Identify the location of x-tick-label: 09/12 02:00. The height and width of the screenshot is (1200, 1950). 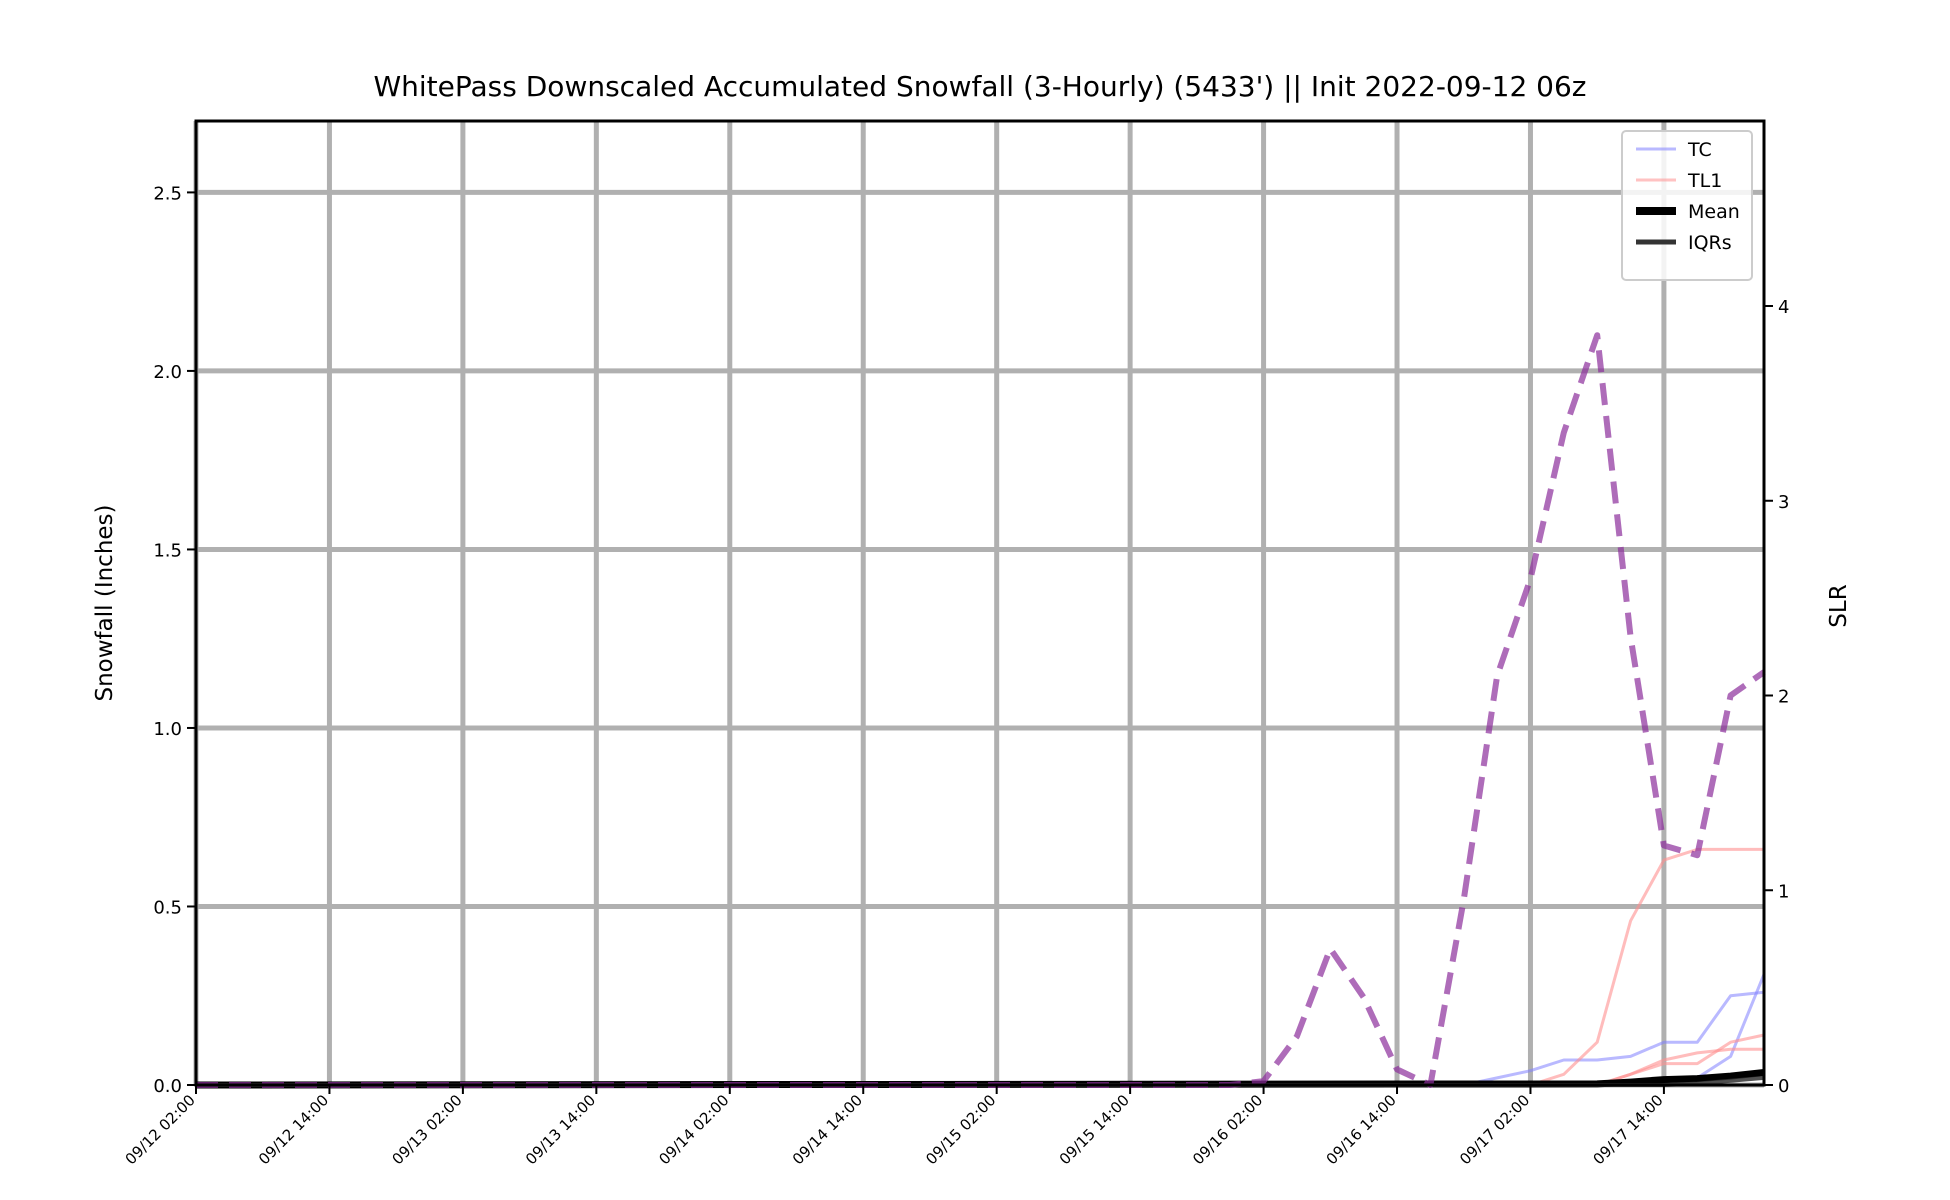
(160, 1129).